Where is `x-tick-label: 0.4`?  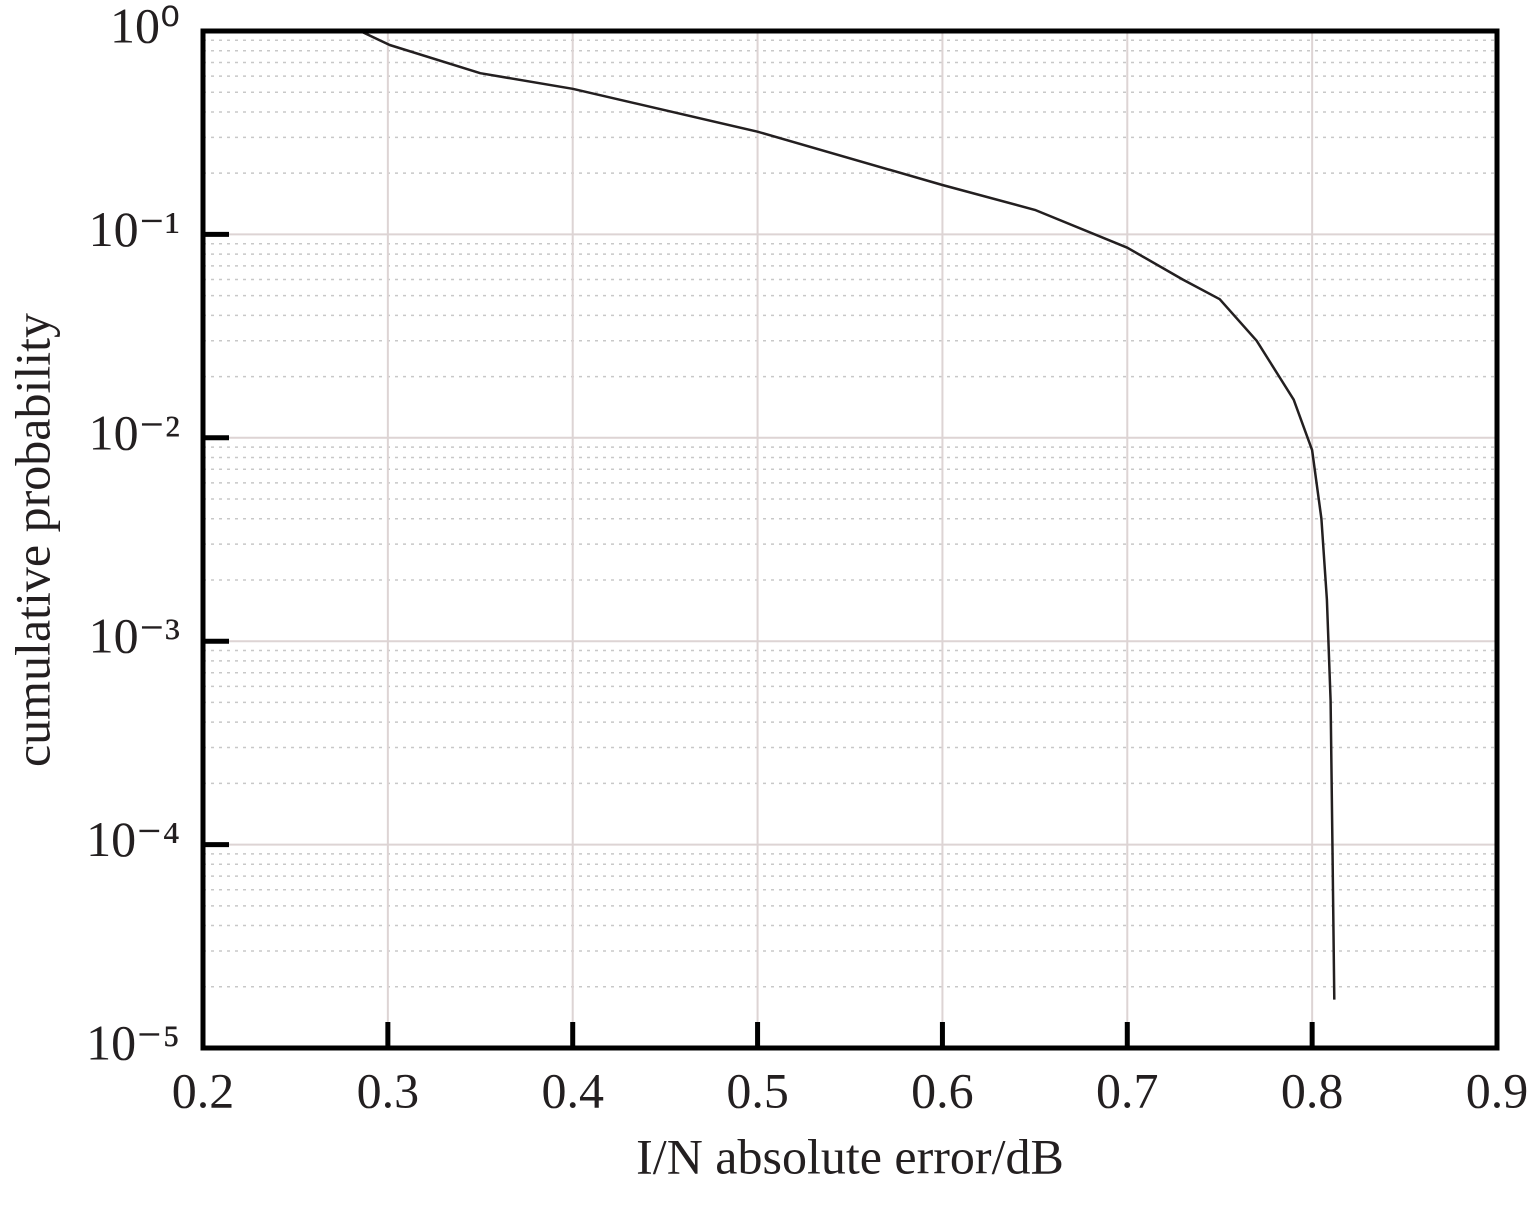
x-tick-label: 0.4 is located at coordinates (572, 1090).